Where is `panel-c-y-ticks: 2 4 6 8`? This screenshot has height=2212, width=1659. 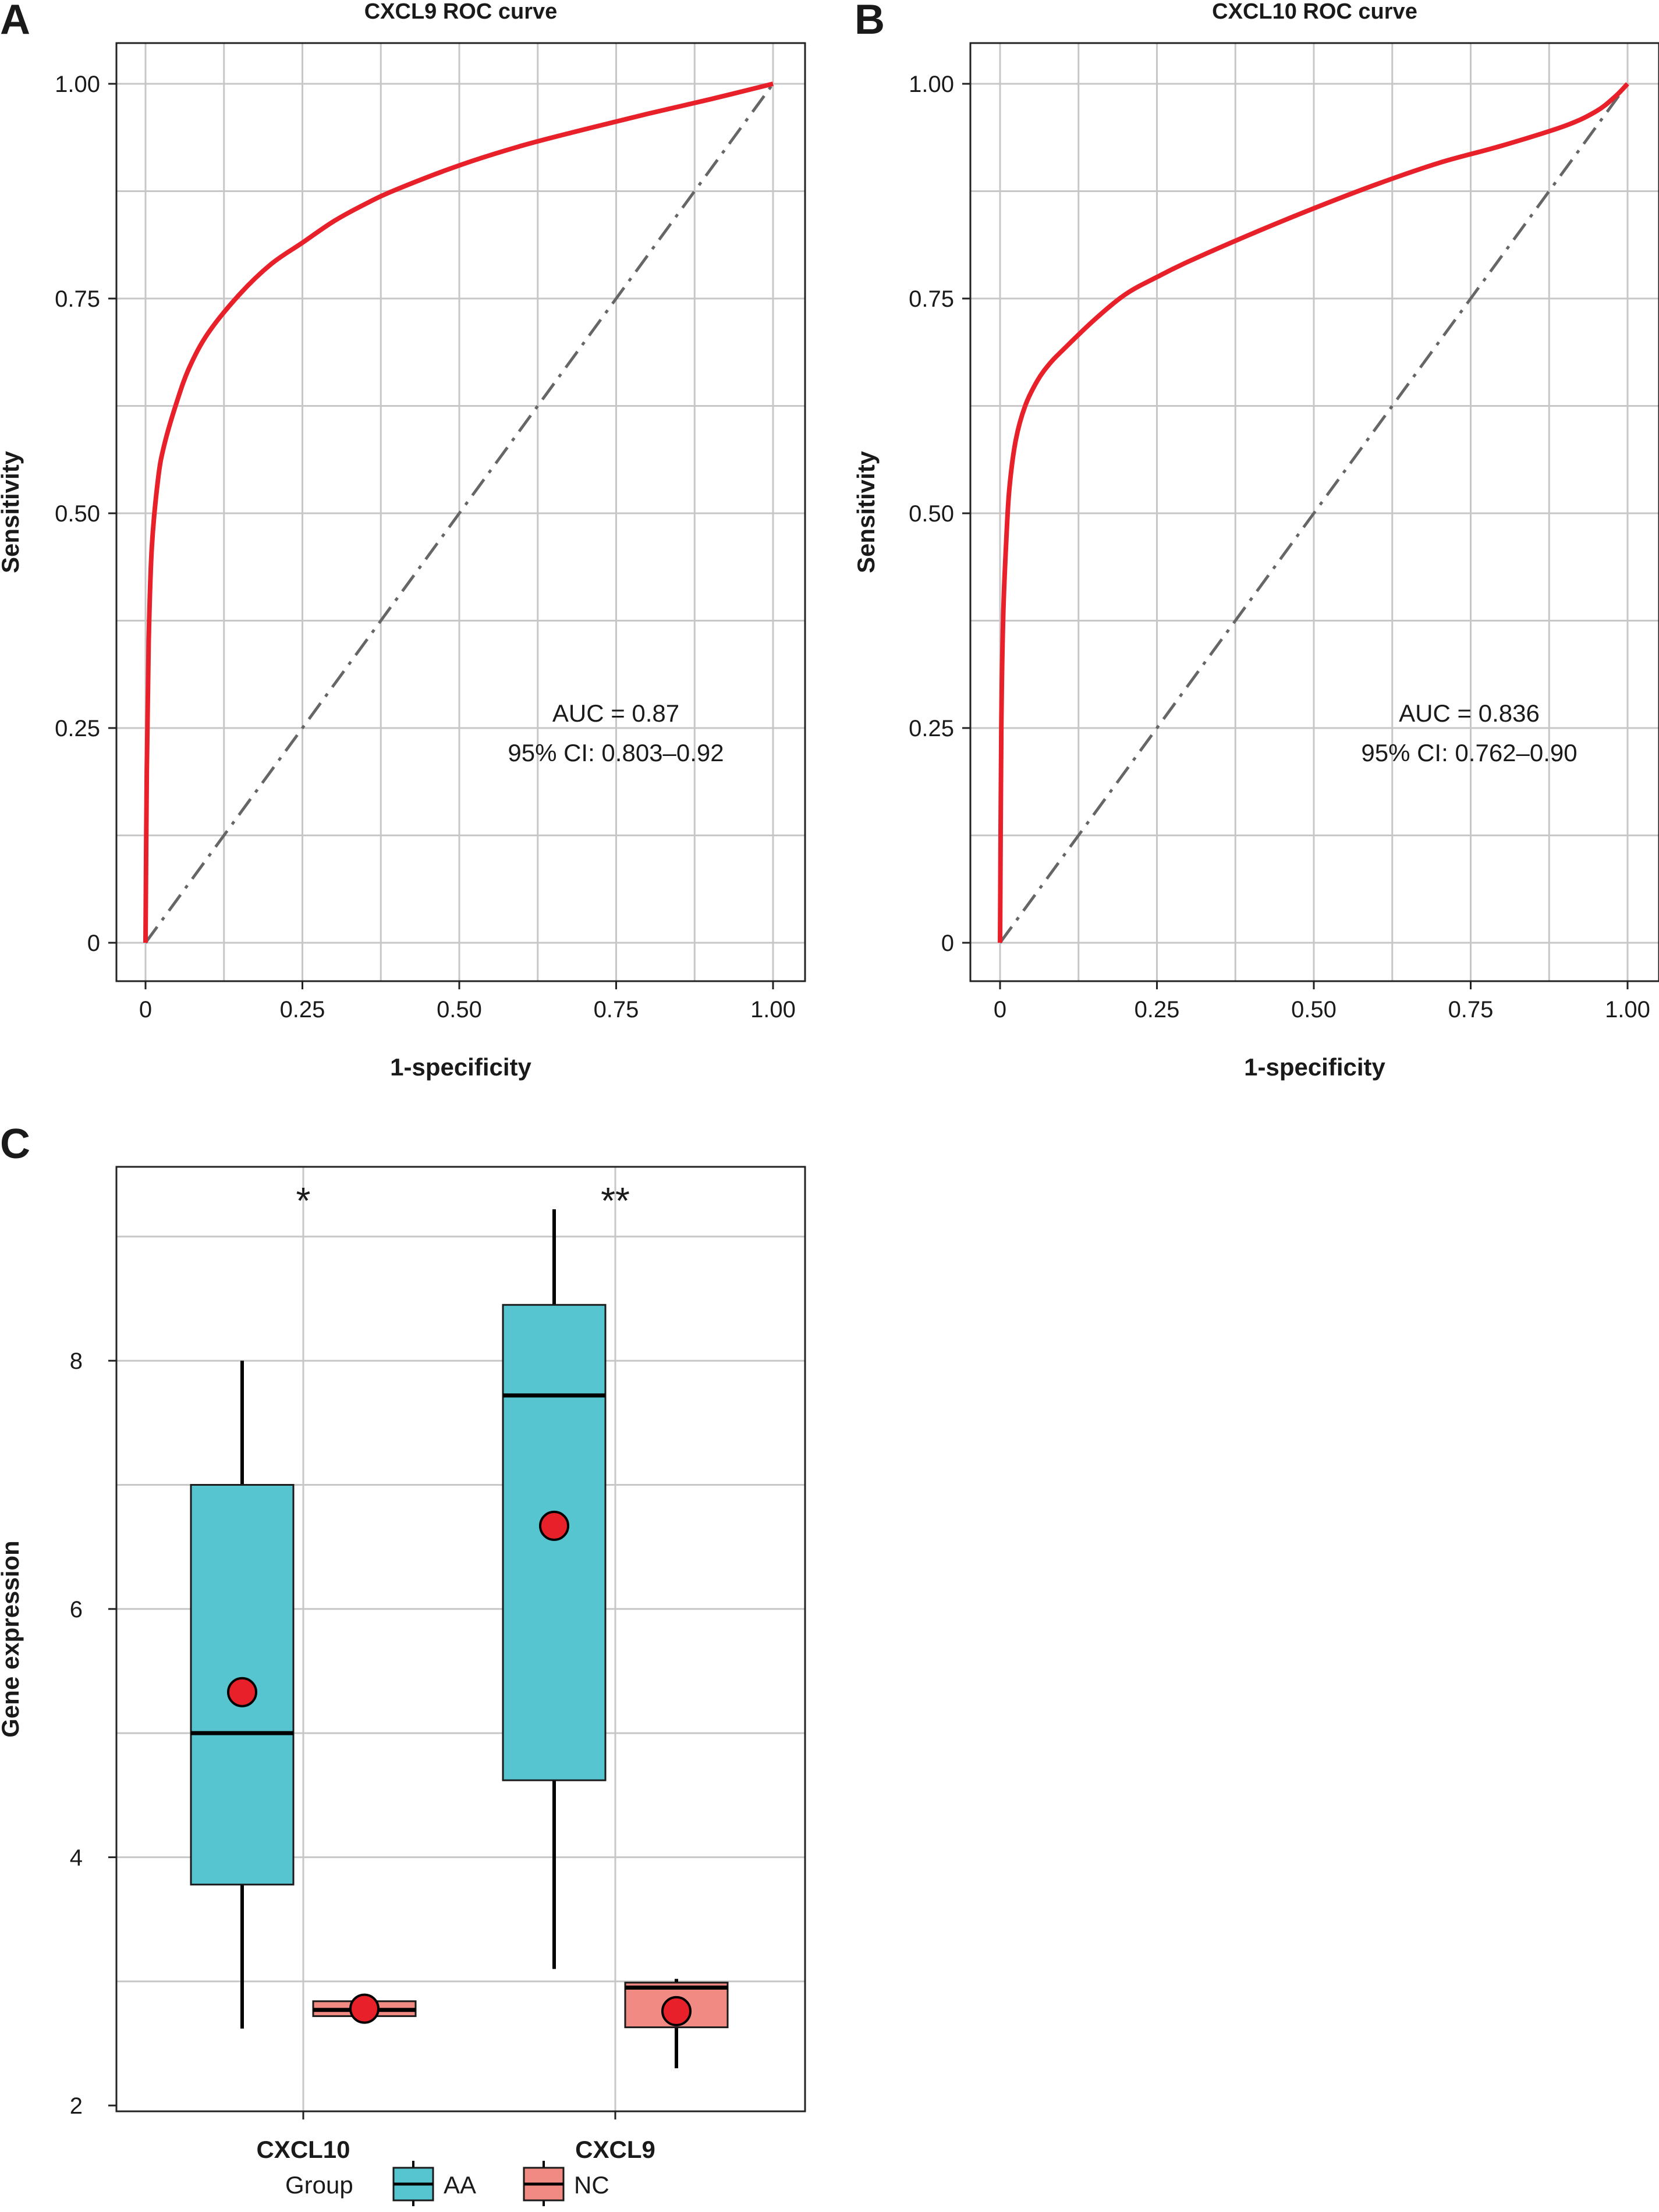 panel-c-y-ticks: 2 4 6 8 is located at coordinates (93, 1733).